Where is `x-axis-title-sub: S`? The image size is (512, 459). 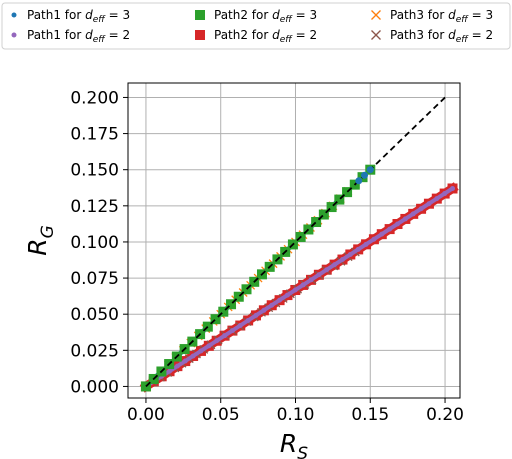 x-axis-title-sub: S is located at coordinates (302, 451).